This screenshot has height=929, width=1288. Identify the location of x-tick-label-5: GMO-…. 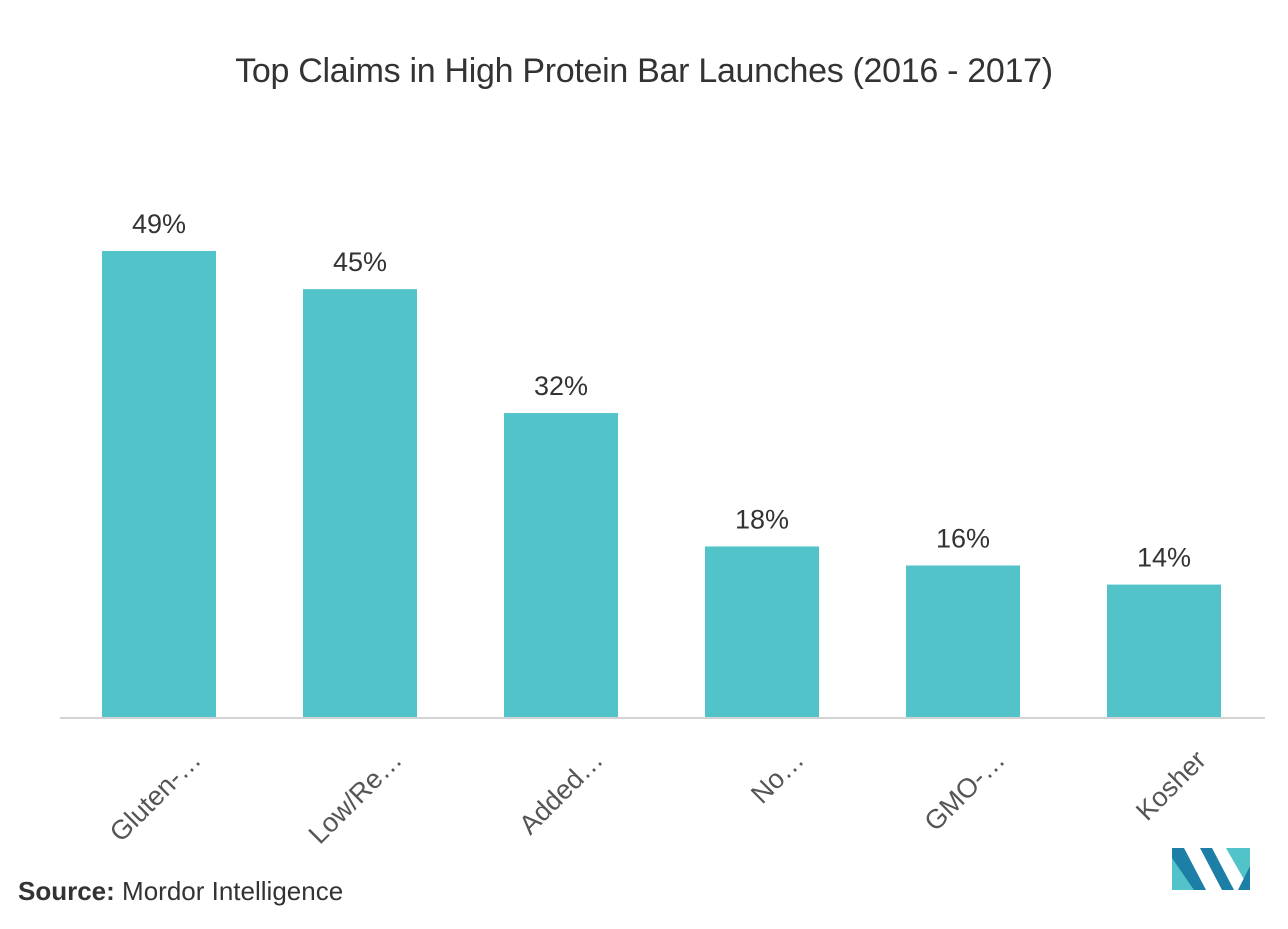
(965, 791).